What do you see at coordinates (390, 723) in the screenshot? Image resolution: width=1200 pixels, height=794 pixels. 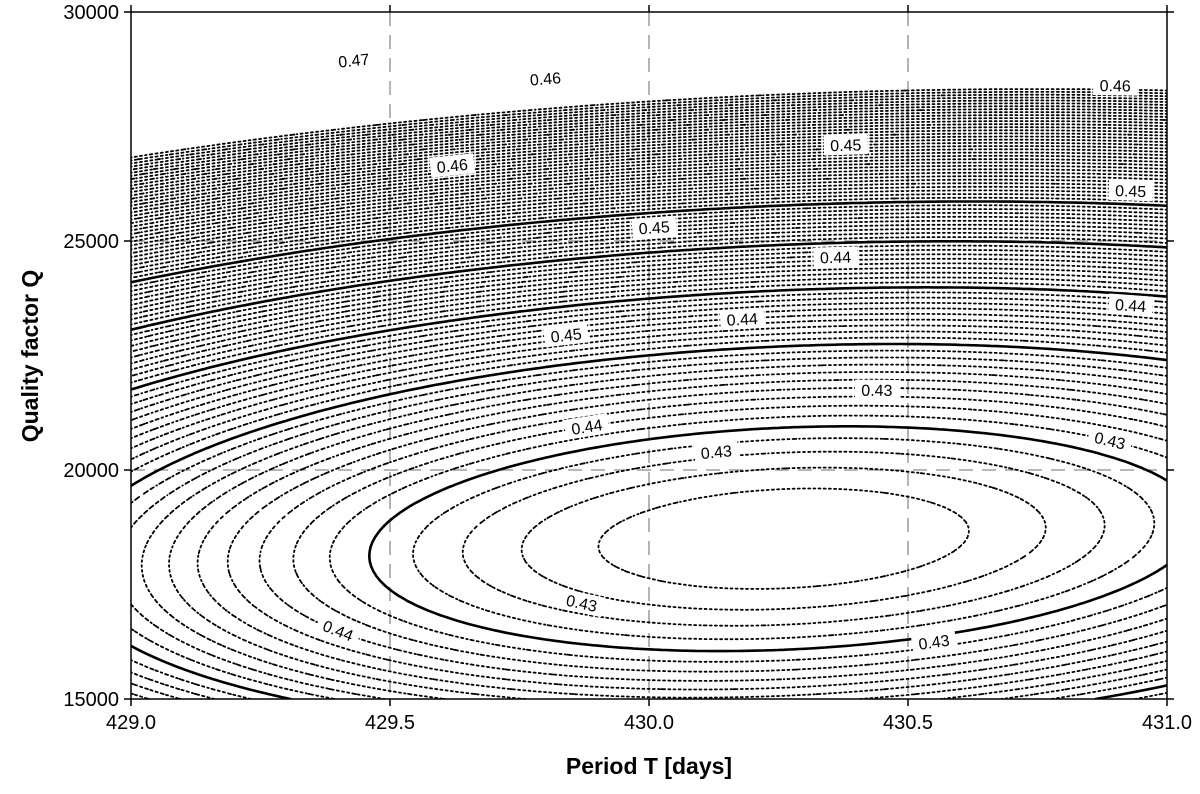 I see `x-tick-label: 429.5` at bounding box center [390, 723].